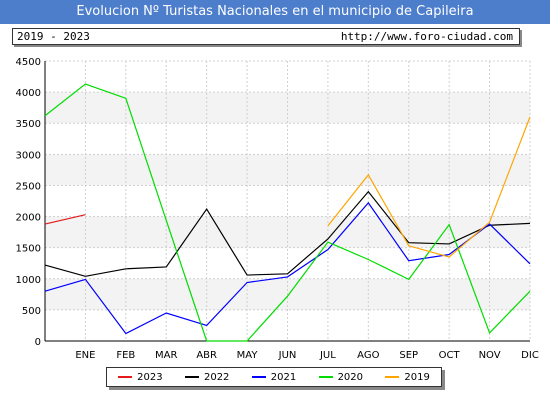 The image size is (550, 400). Describe the element at coordinates (266, 36) in the screenshot. I see `info-bar: 2019 - 2023 http://www.foro-ciudad.com` at that location.